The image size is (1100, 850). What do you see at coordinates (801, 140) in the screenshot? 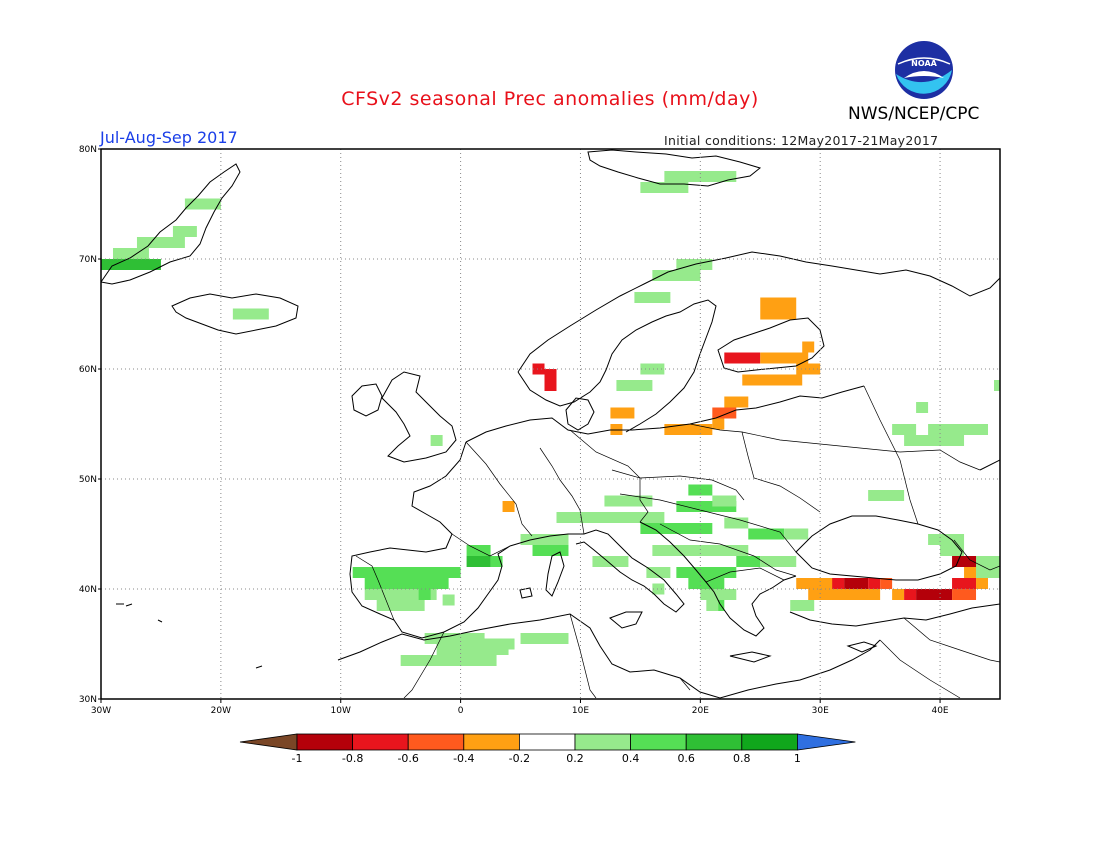
I see `initial-conditions-label: Initial conditions: 12May2017-21May2017` at bounding box center [801, 140].